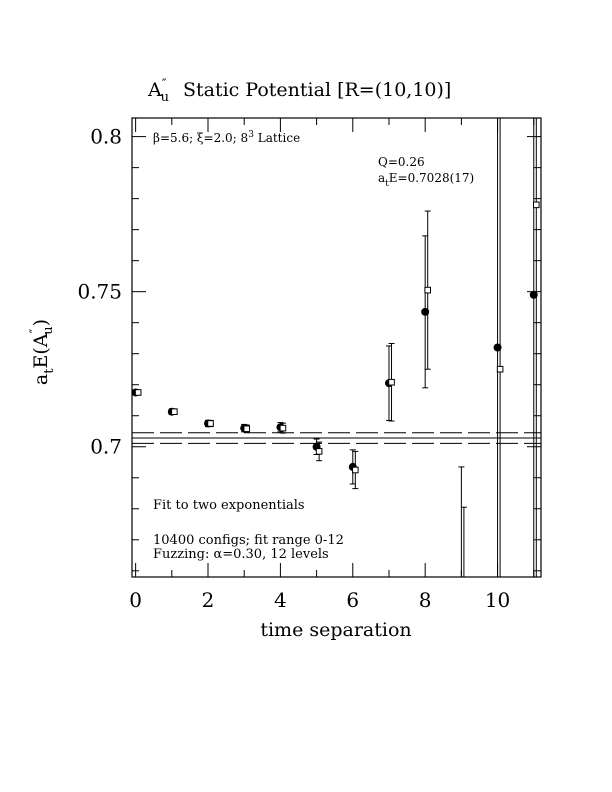 This screenshot has width=612, height=792. I want to click on lattice-params: β=5.6; ξ=2.0; 8, so click(200, 138).